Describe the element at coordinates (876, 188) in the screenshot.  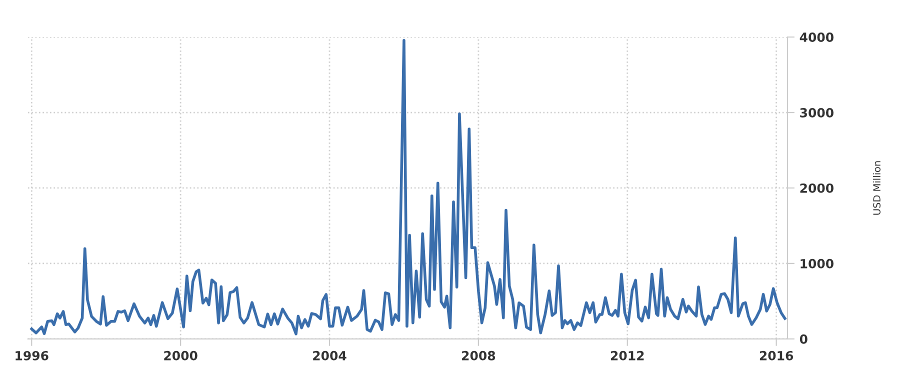
I see `y-axis-title: USD Million` at that location.